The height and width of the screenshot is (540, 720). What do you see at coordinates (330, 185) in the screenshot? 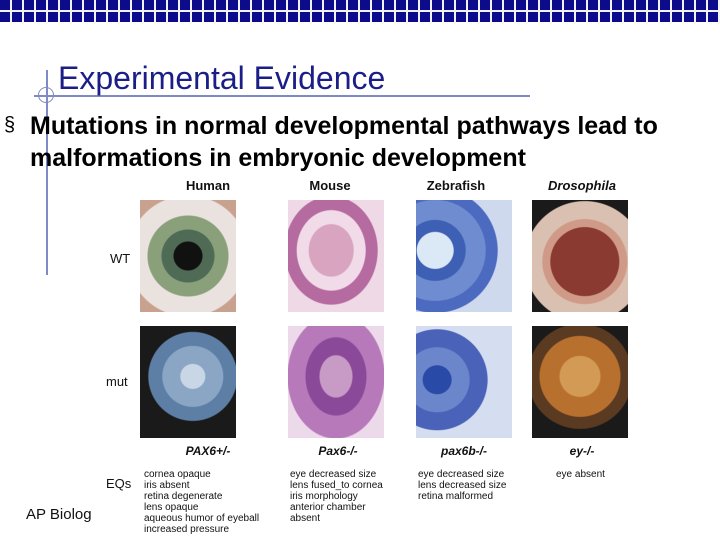
I see `column-header-mouse: Mouse` at bounding box center [330, 185].